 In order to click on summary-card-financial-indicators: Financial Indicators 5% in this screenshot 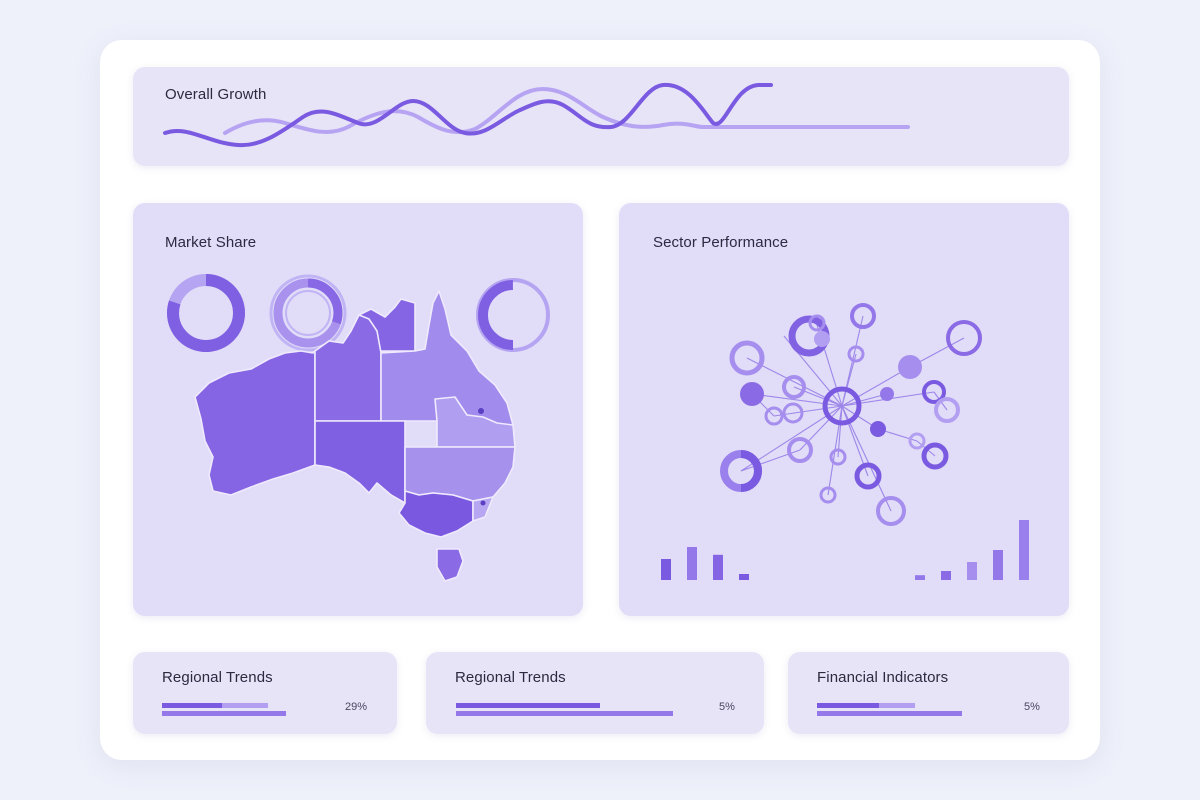, I will do `click(928, 693)`.